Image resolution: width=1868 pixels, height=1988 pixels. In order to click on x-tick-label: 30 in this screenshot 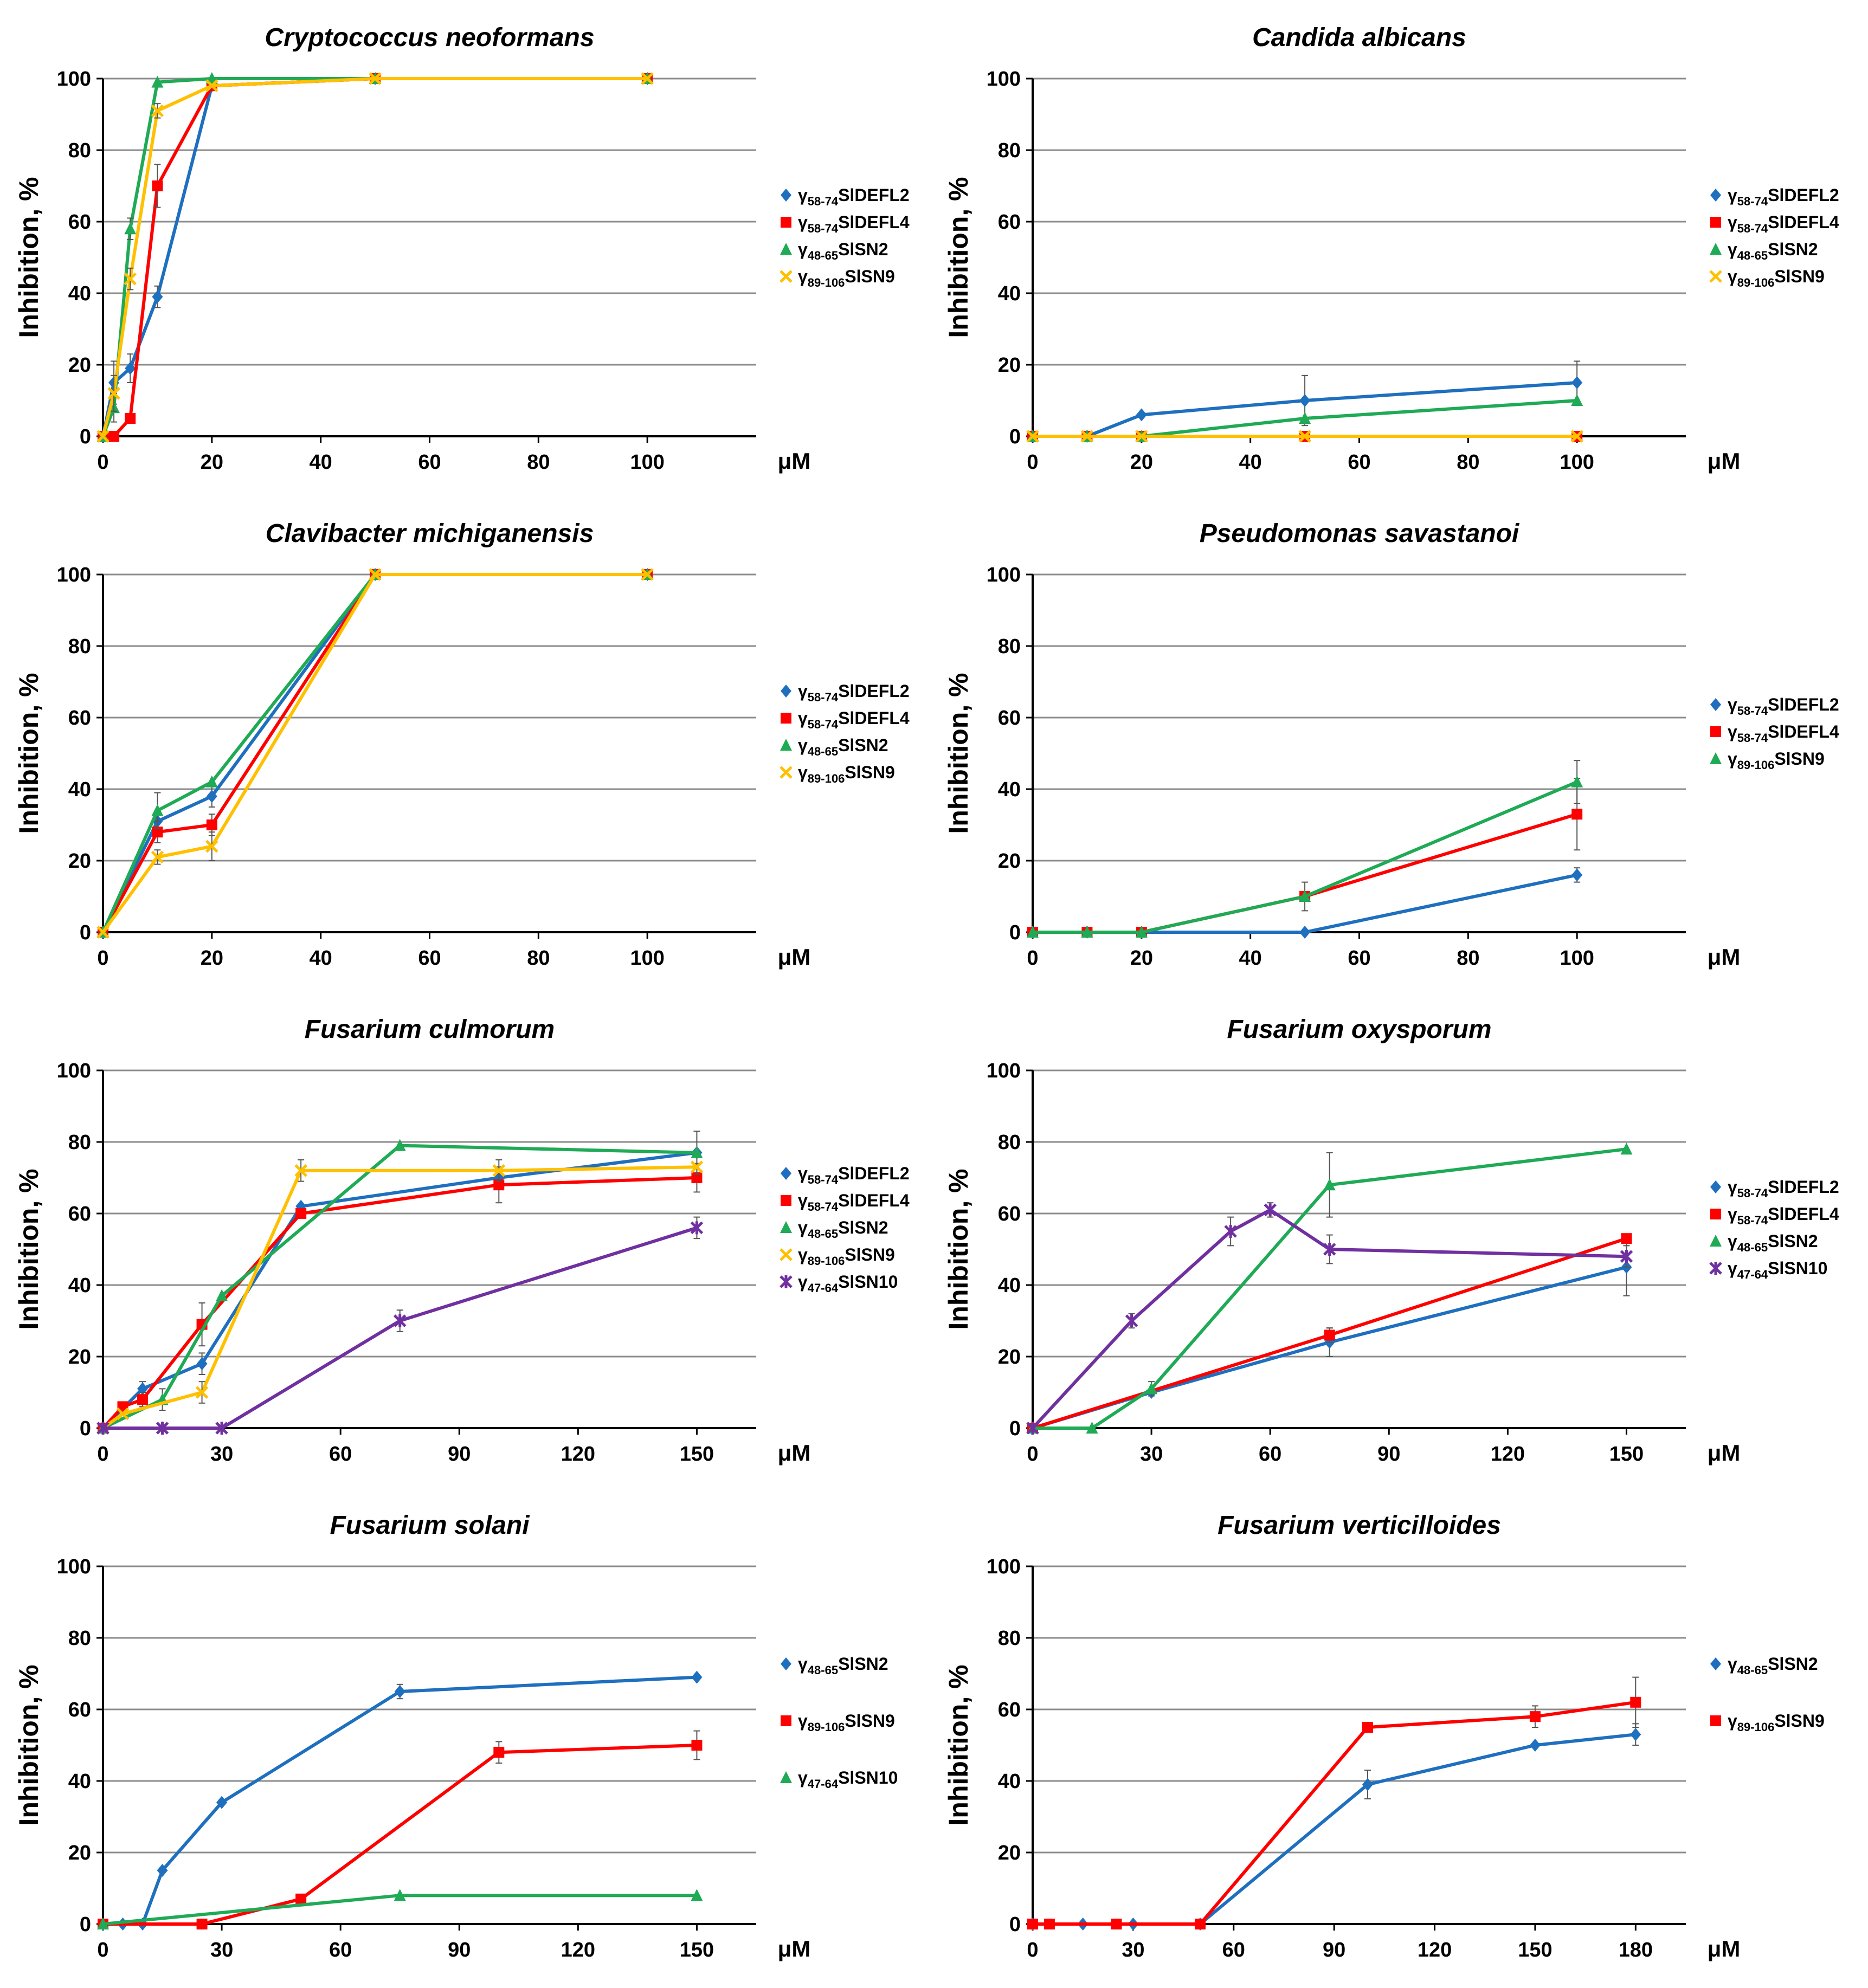, I will do `click(221, 1454)`.